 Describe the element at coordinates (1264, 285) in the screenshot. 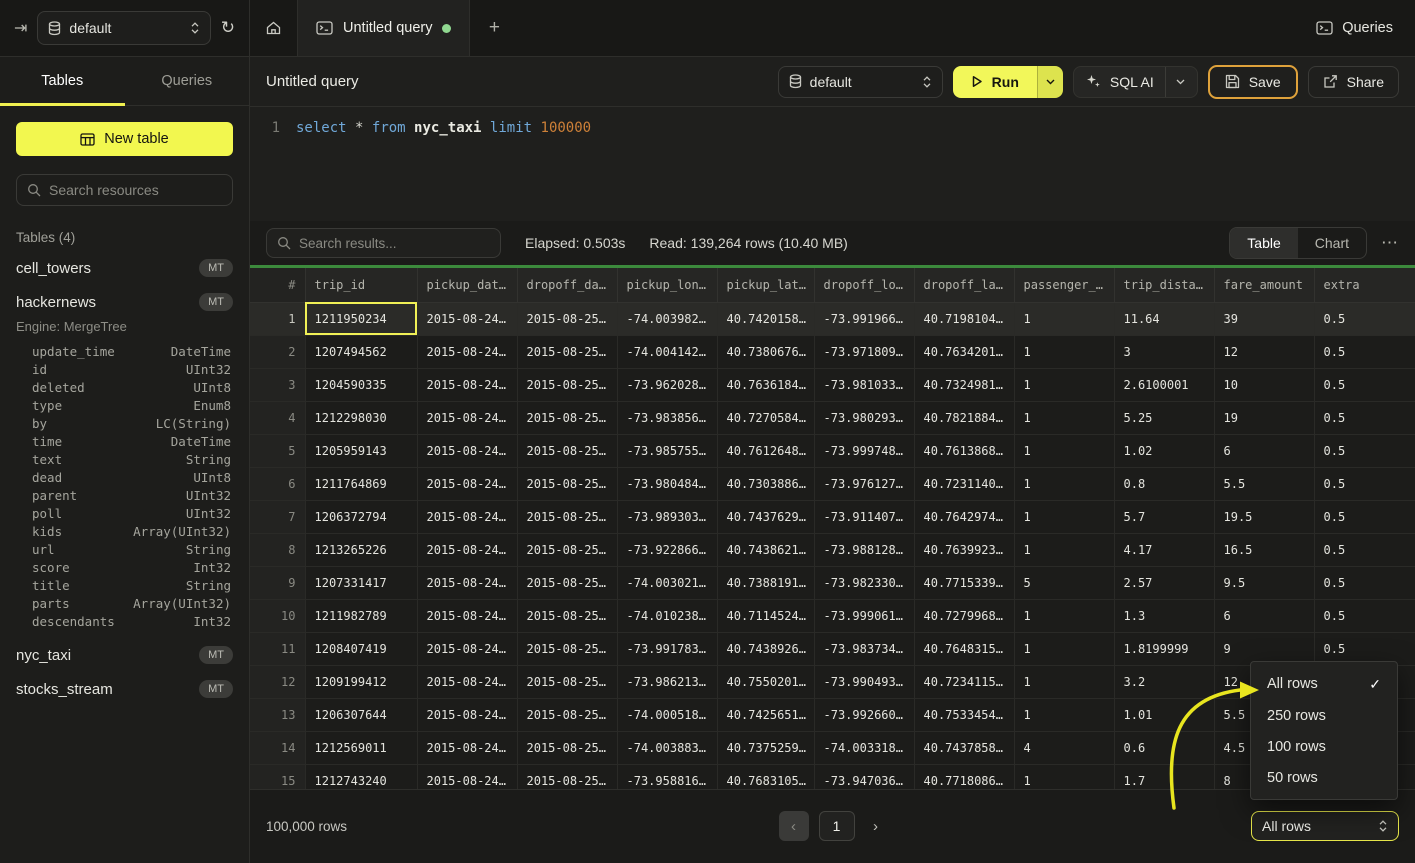

I see `column-header: fare_amount` at that location.